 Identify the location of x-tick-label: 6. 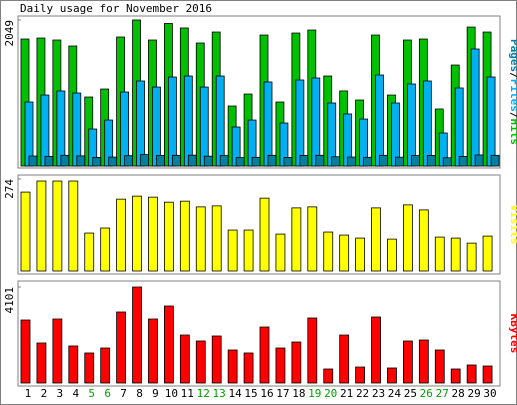
(107, 393).